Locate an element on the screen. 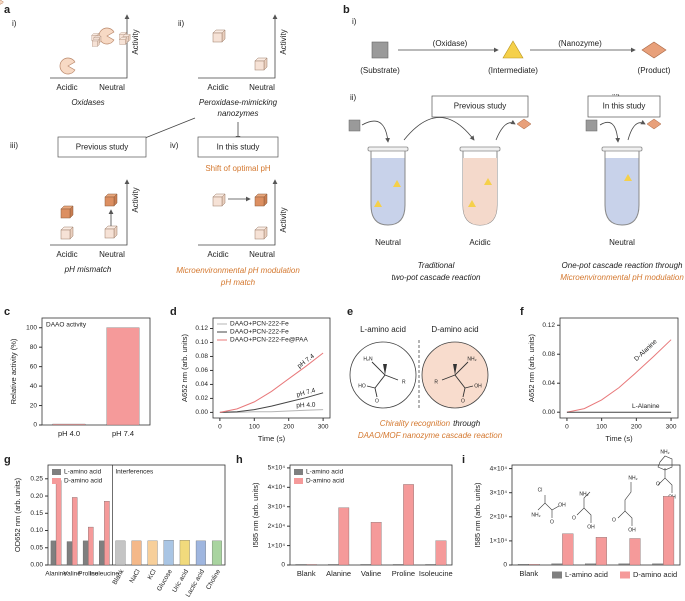  panel-letters-shape: g is located at coordinates (7, 460).